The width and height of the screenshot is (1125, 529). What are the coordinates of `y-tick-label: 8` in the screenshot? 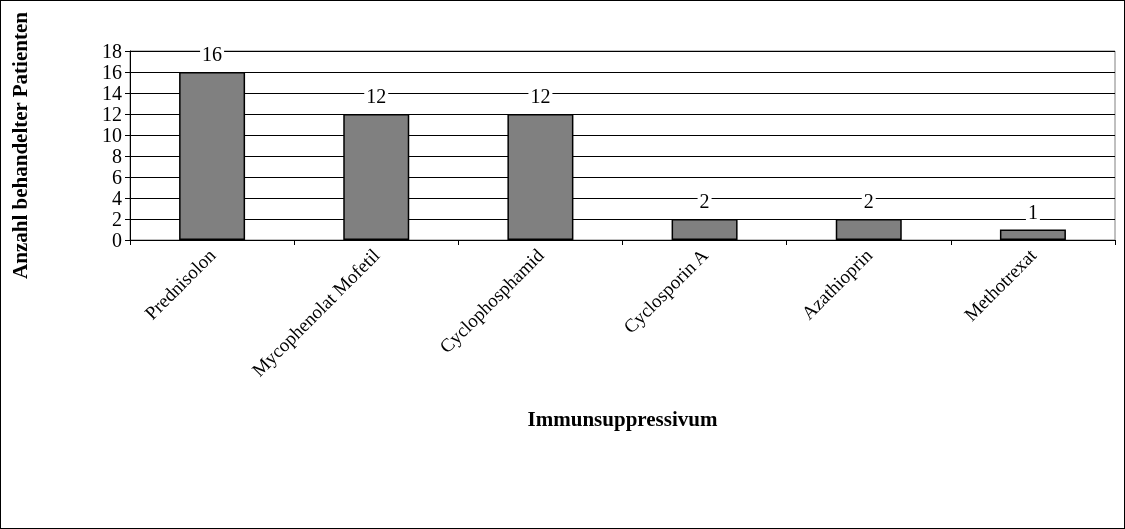 It's located at (117, 156).